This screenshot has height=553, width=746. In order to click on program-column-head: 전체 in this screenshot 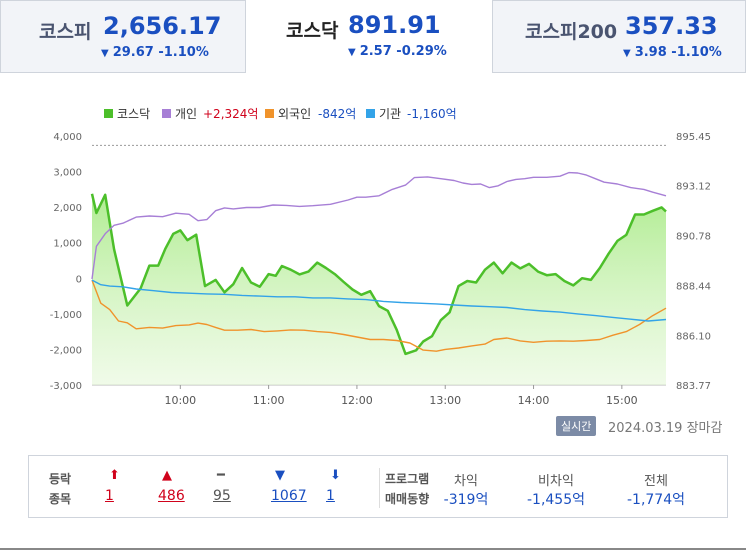, I will do `click(656, 481)`.